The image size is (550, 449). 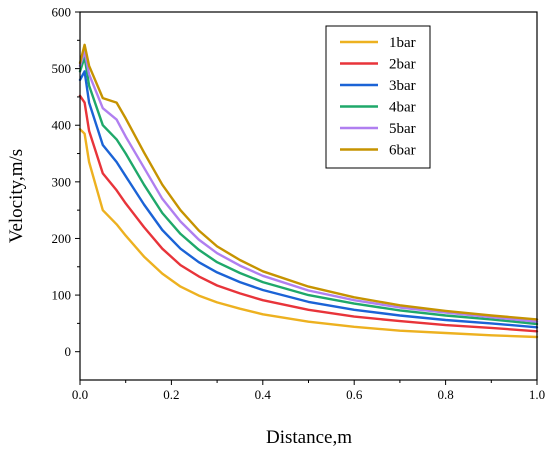 I want to click on legend-label-2bar: 2bar, so click(x=402, y=65).